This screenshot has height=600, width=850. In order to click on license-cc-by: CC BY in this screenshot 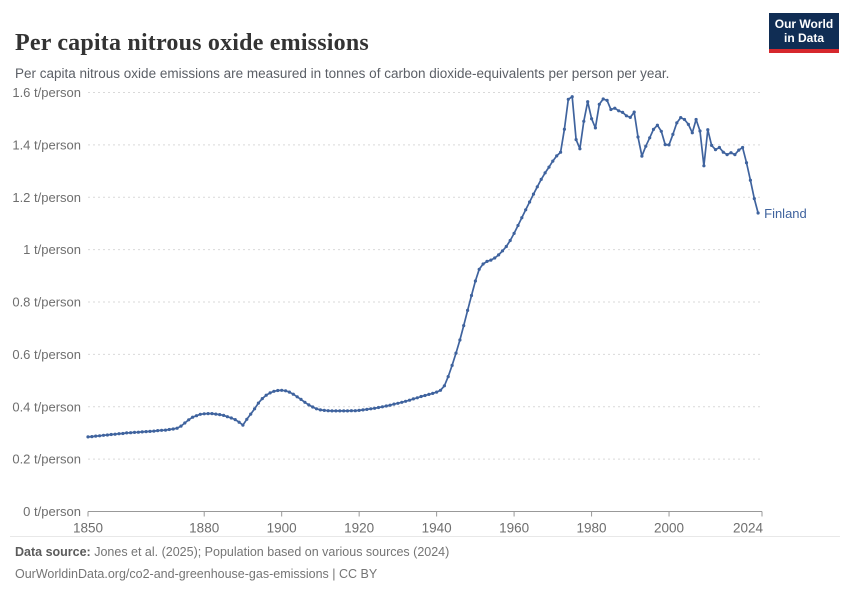, I will do `click(358, 574)`.